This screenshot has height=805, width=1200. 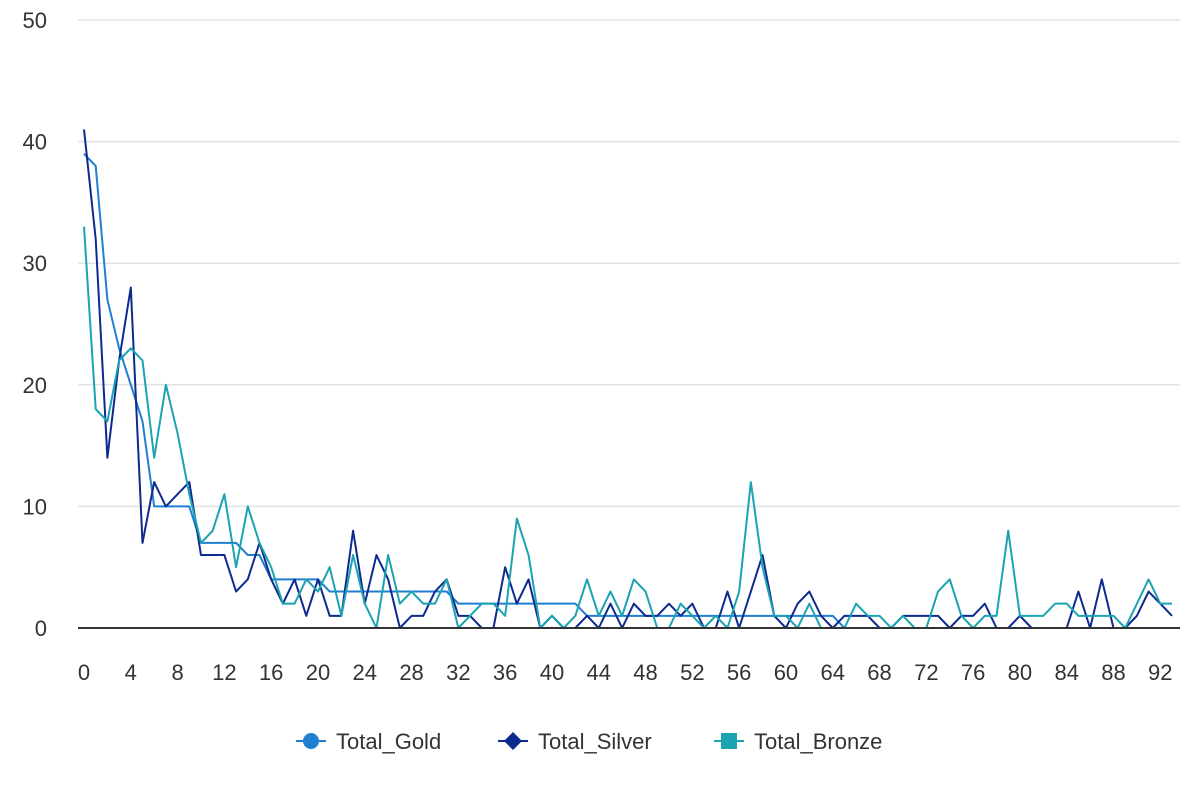 I want to click on x-tick-label: 24, so click(x=365, y=672).